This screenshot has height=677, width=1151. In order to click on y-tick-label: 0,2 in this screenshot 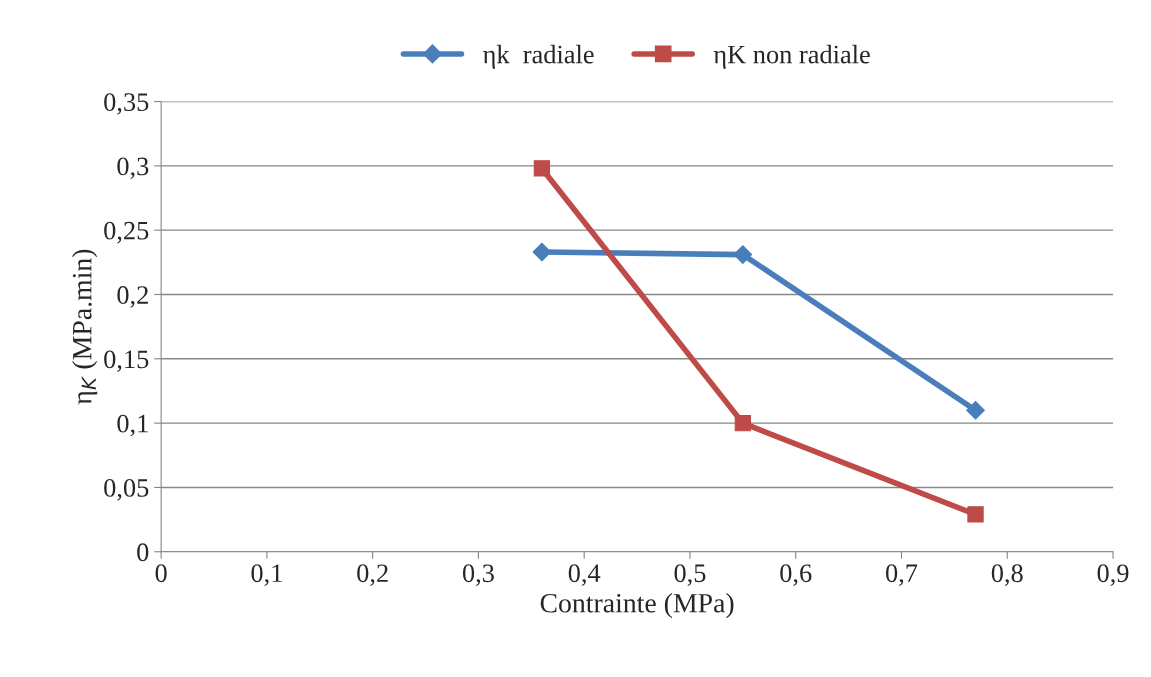, I will do `click(132, 297)`.